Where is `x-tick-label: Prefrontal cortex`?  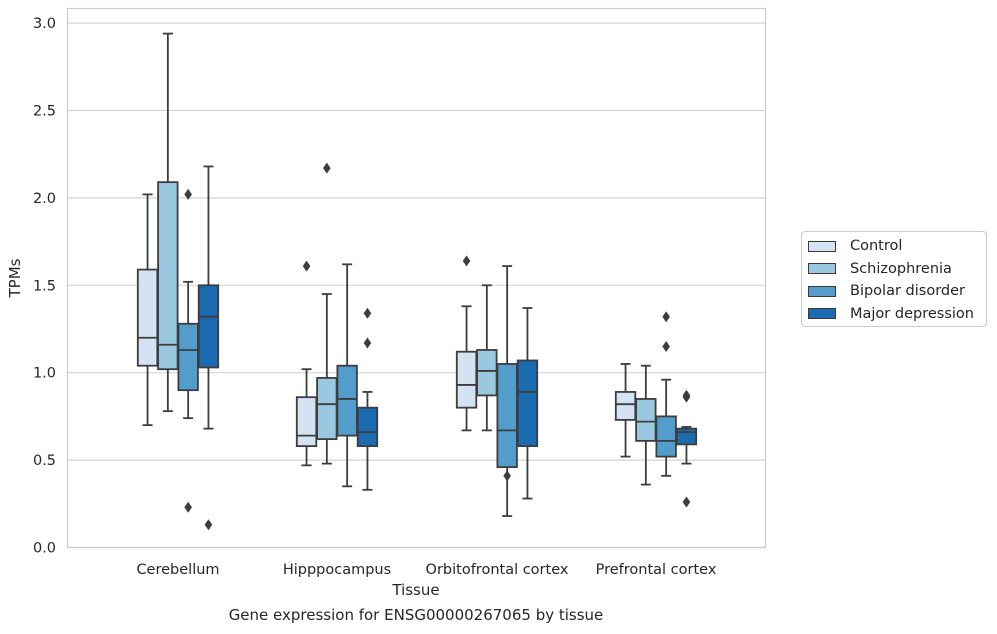 x-tick-label: Prefrontal cortex is located at coordinates (656, 570).